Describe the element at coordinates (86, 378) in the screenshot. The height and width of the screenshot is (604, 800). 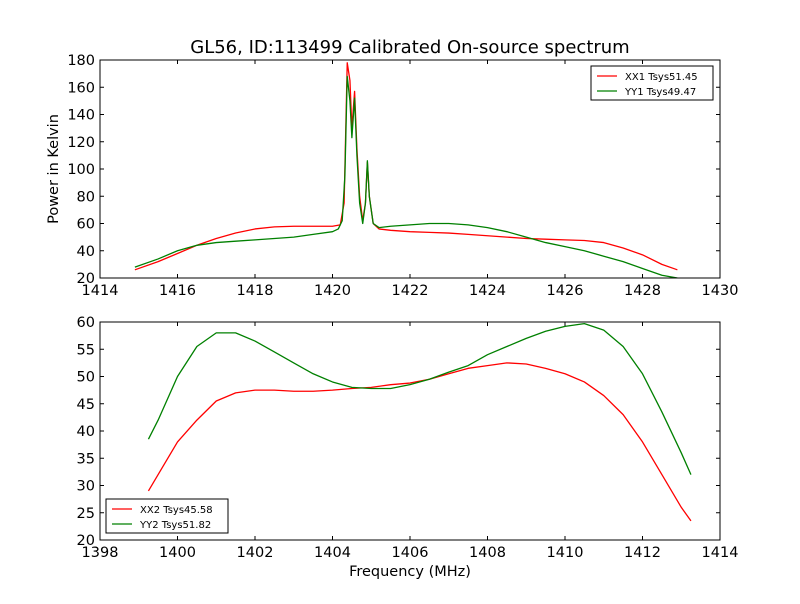
I see `bottom-y-tick-label: 50` at that location.